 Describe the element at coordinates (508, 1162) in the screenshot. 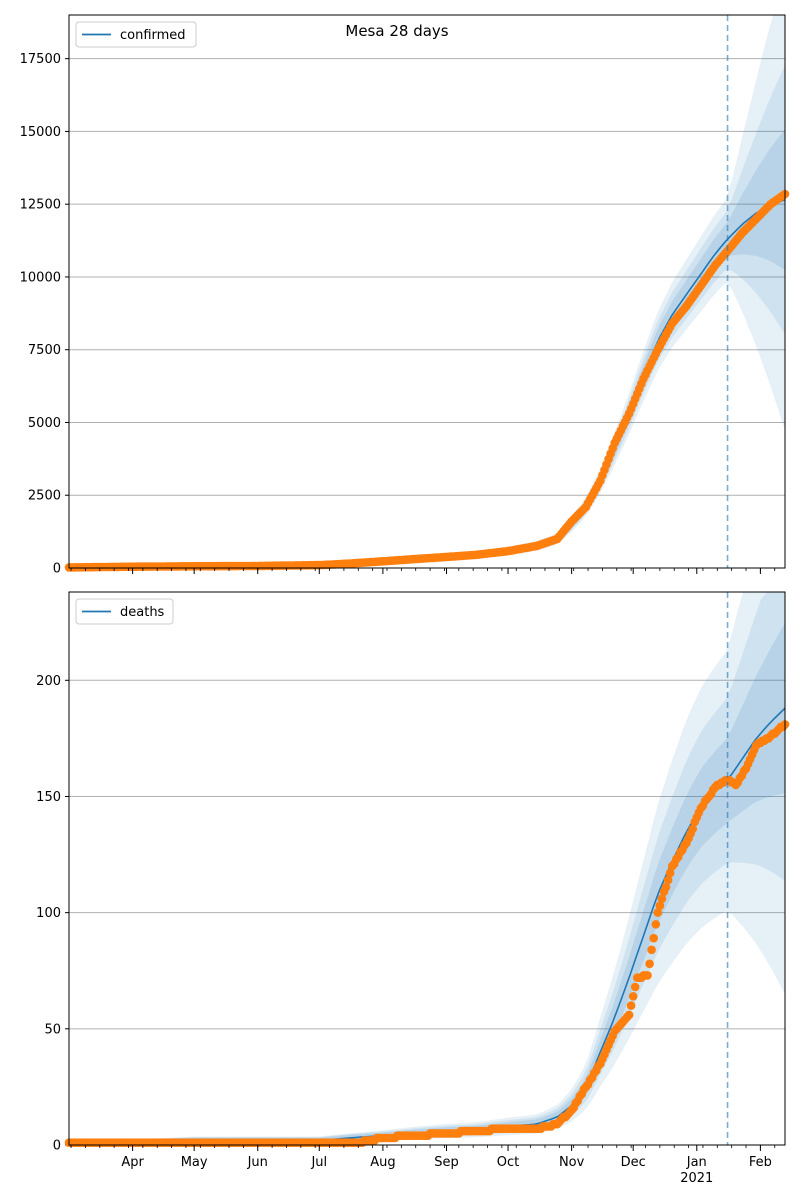

I see `x-tick-label: Oct` at that location.